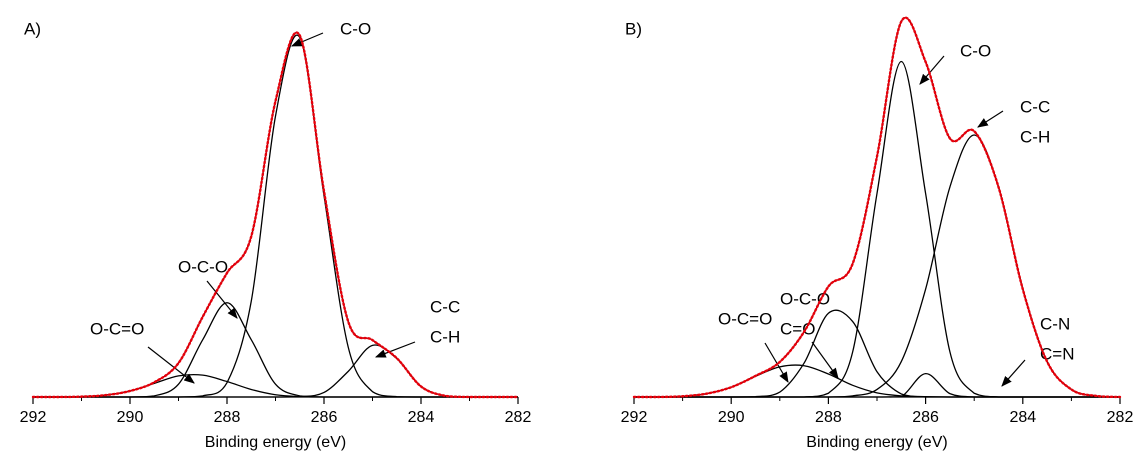 The width and height of the screenshot is (1143, 463). What do you see at coordinates (1057, 353) in the screenshot?
I see `peak-label: C=N` at bounding box center [1057, 353].